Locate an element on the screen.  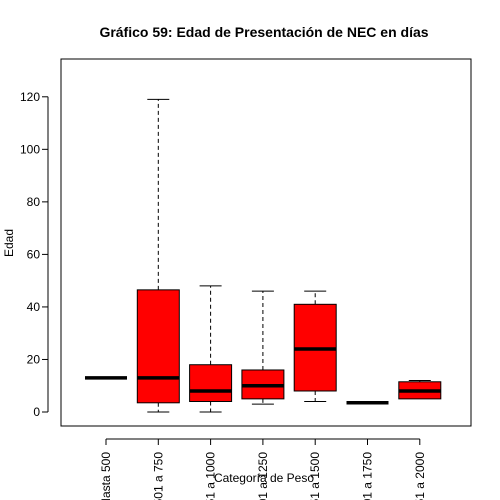
y-tick-label: 40 is located at coordinates (34, 307).